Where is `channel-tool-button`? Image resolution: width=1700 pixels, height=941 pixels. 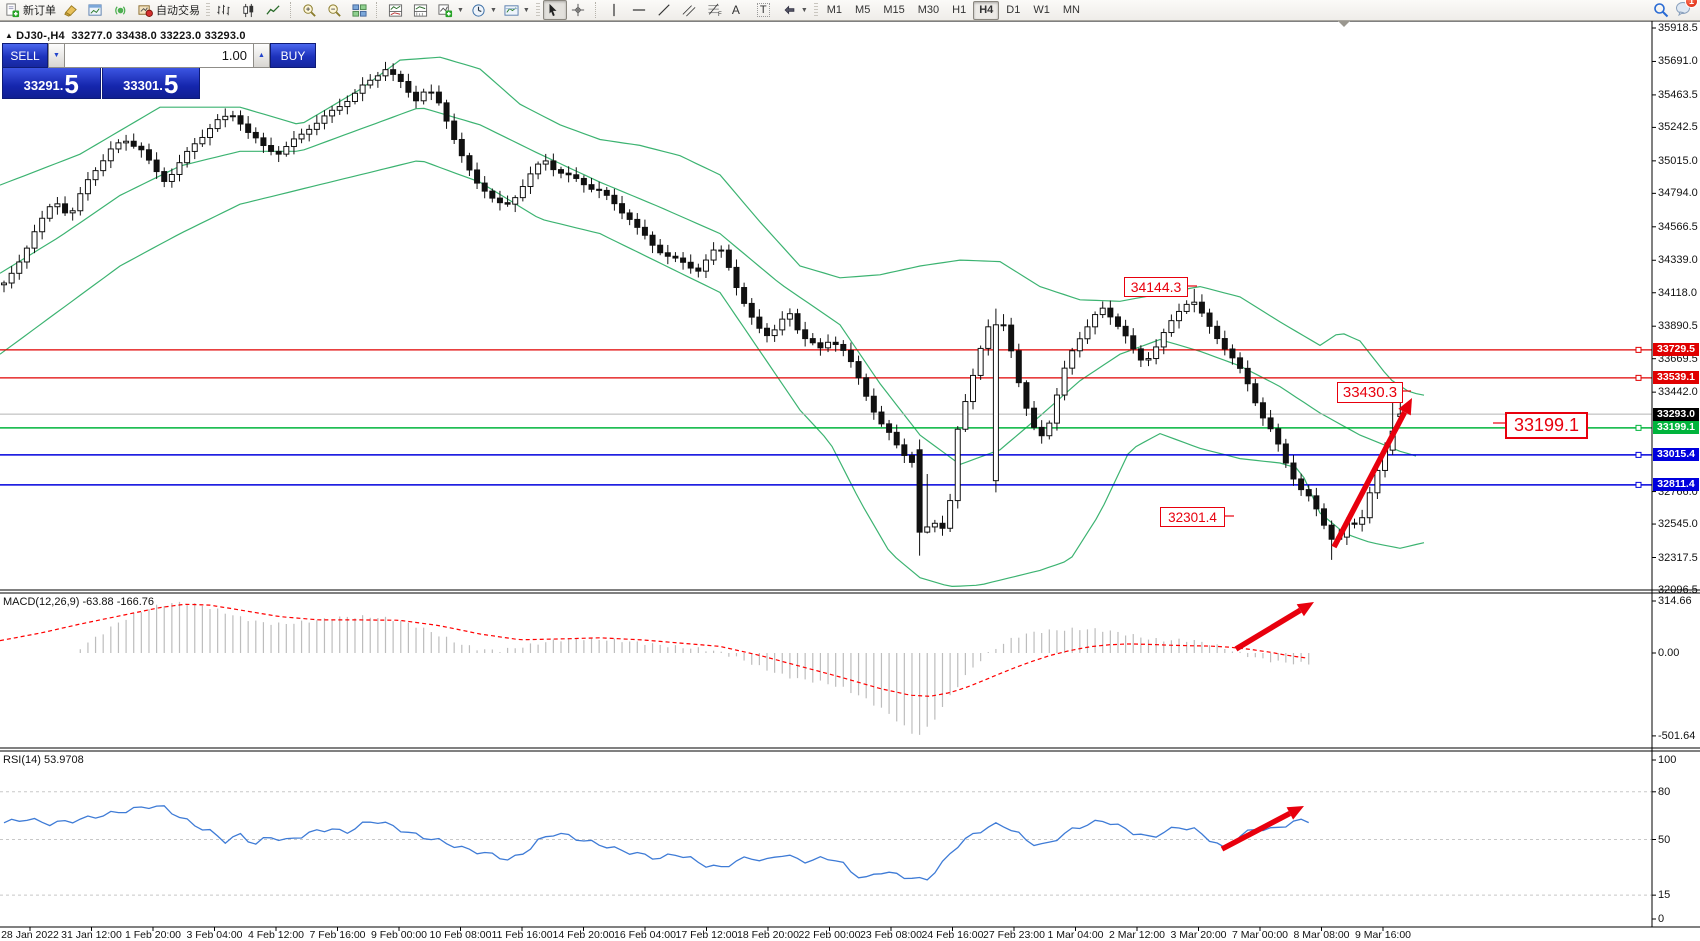 channel-tool-button is located at coordinates (691, 10).